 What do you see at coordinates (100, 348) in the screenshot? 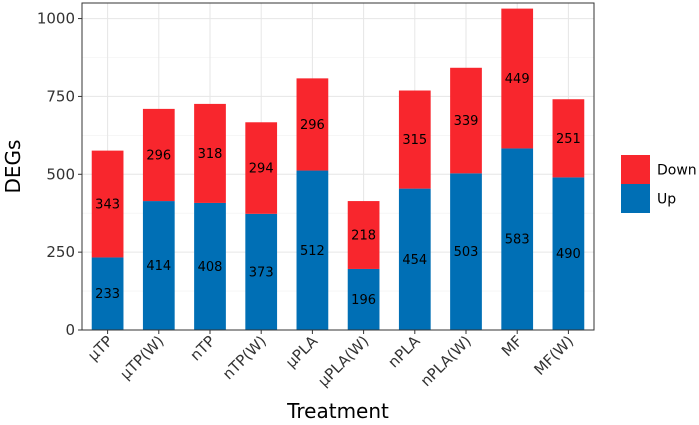
I see `x-tick-label: µTP` at bounding box center [100, 348].